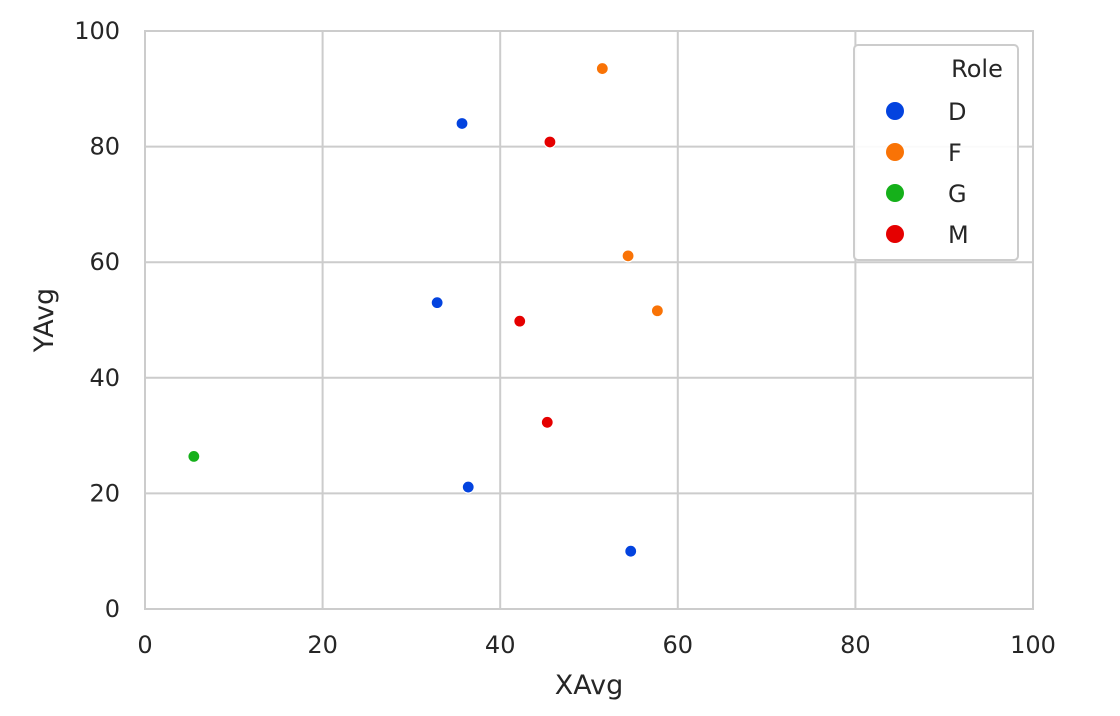 The height and width of the screenshot is (716, 1120). Describe the element at coordinates (1033, 645) in the screenshot. I see `x-tick-label: 100` at that location.